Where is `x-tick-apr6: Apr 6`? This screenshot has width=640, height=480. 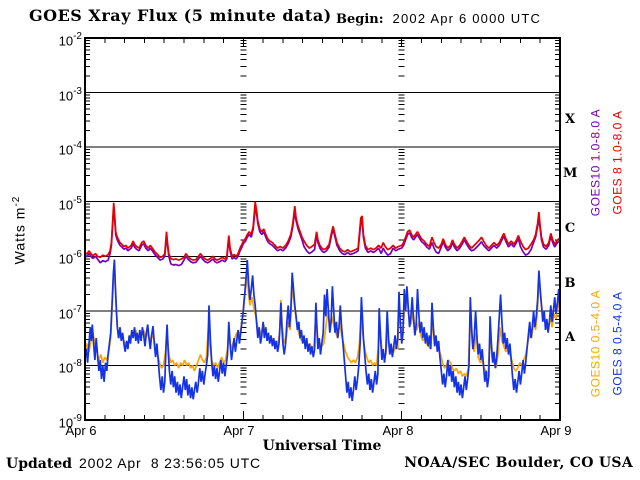 x-tick-apr6: Apr 6 is located at coordinates (81, 430).